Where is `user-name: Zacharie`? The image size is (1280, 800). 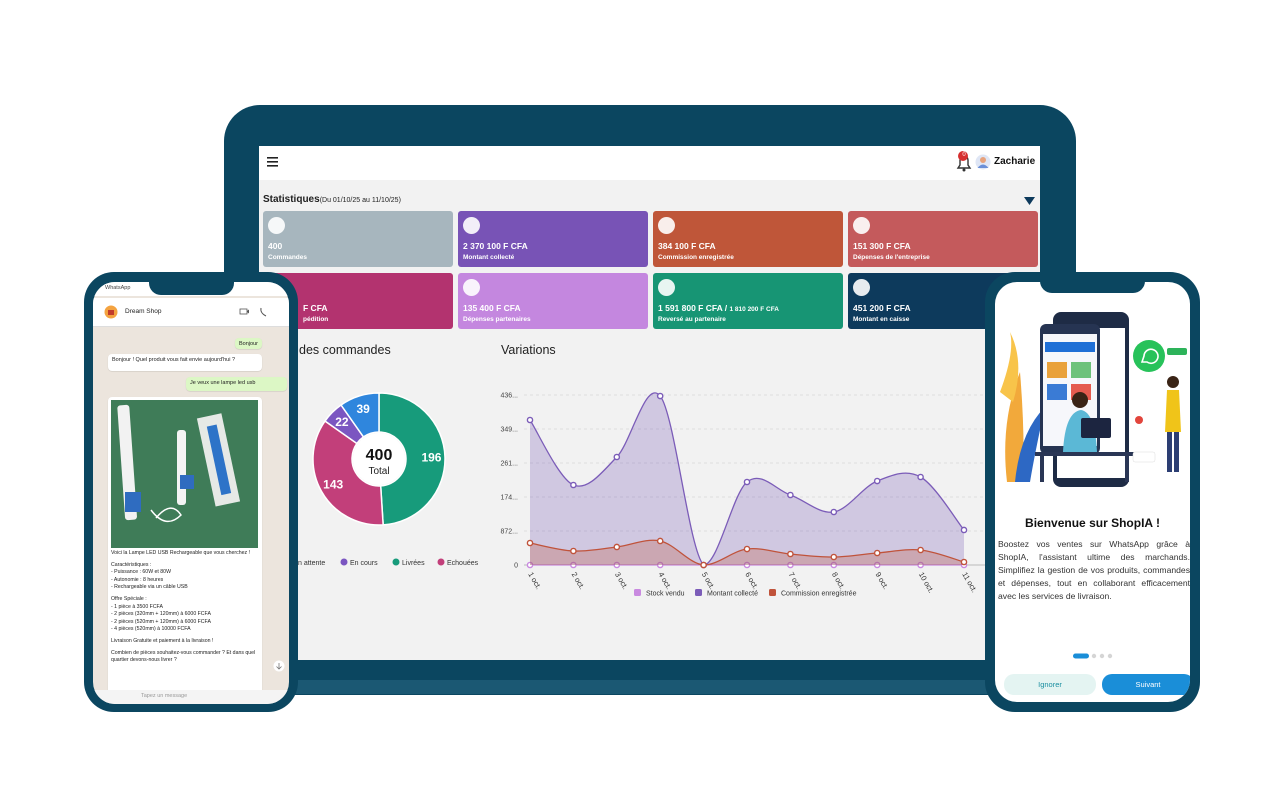
user-name: Zacharie is located at coordinates (1015, 161).